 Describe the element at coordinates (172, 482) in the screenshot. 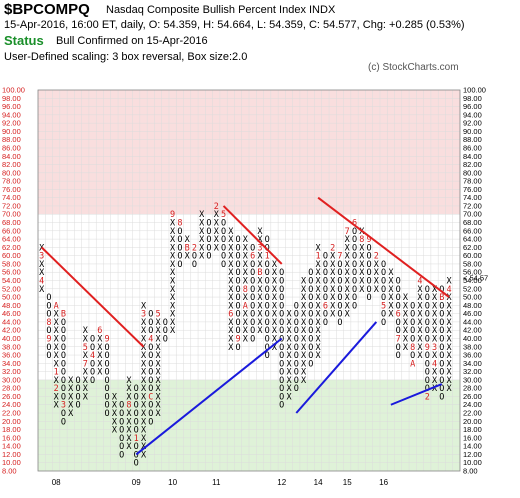

I see `x-tick-label: 10` at that location.